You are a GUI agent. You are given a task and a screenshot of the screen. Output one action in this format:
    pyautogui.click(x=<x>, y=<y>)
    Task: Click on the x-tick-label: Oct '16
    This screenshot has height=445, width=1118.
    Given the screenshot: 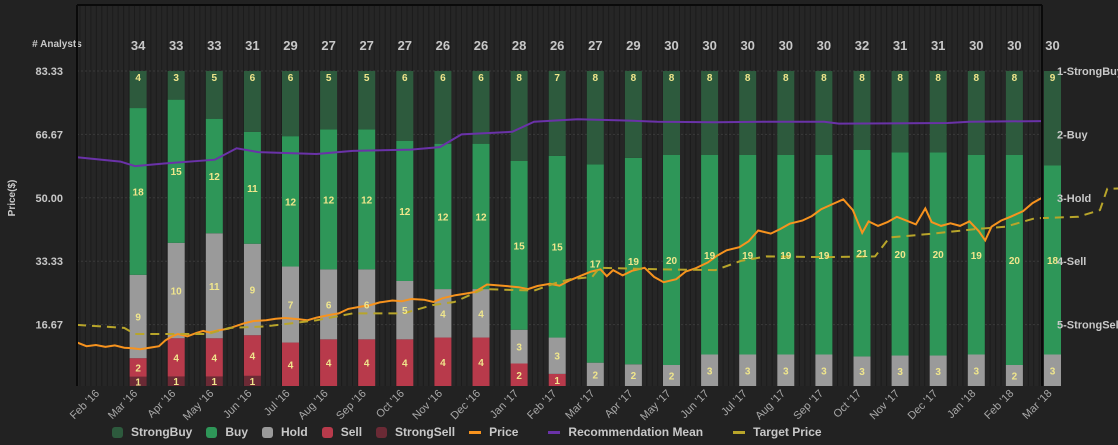 What is the action you would take?
    pyautogui.click(x=390, y=404)
    